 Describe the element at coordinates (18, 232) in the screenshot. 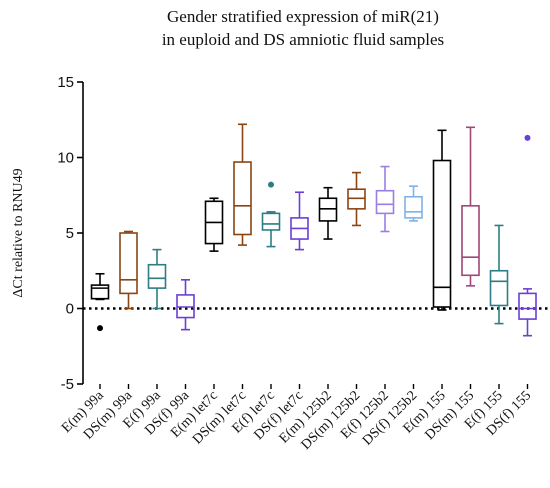

I see `y-axis-label: ΔCt relative to RNU49` at that location.